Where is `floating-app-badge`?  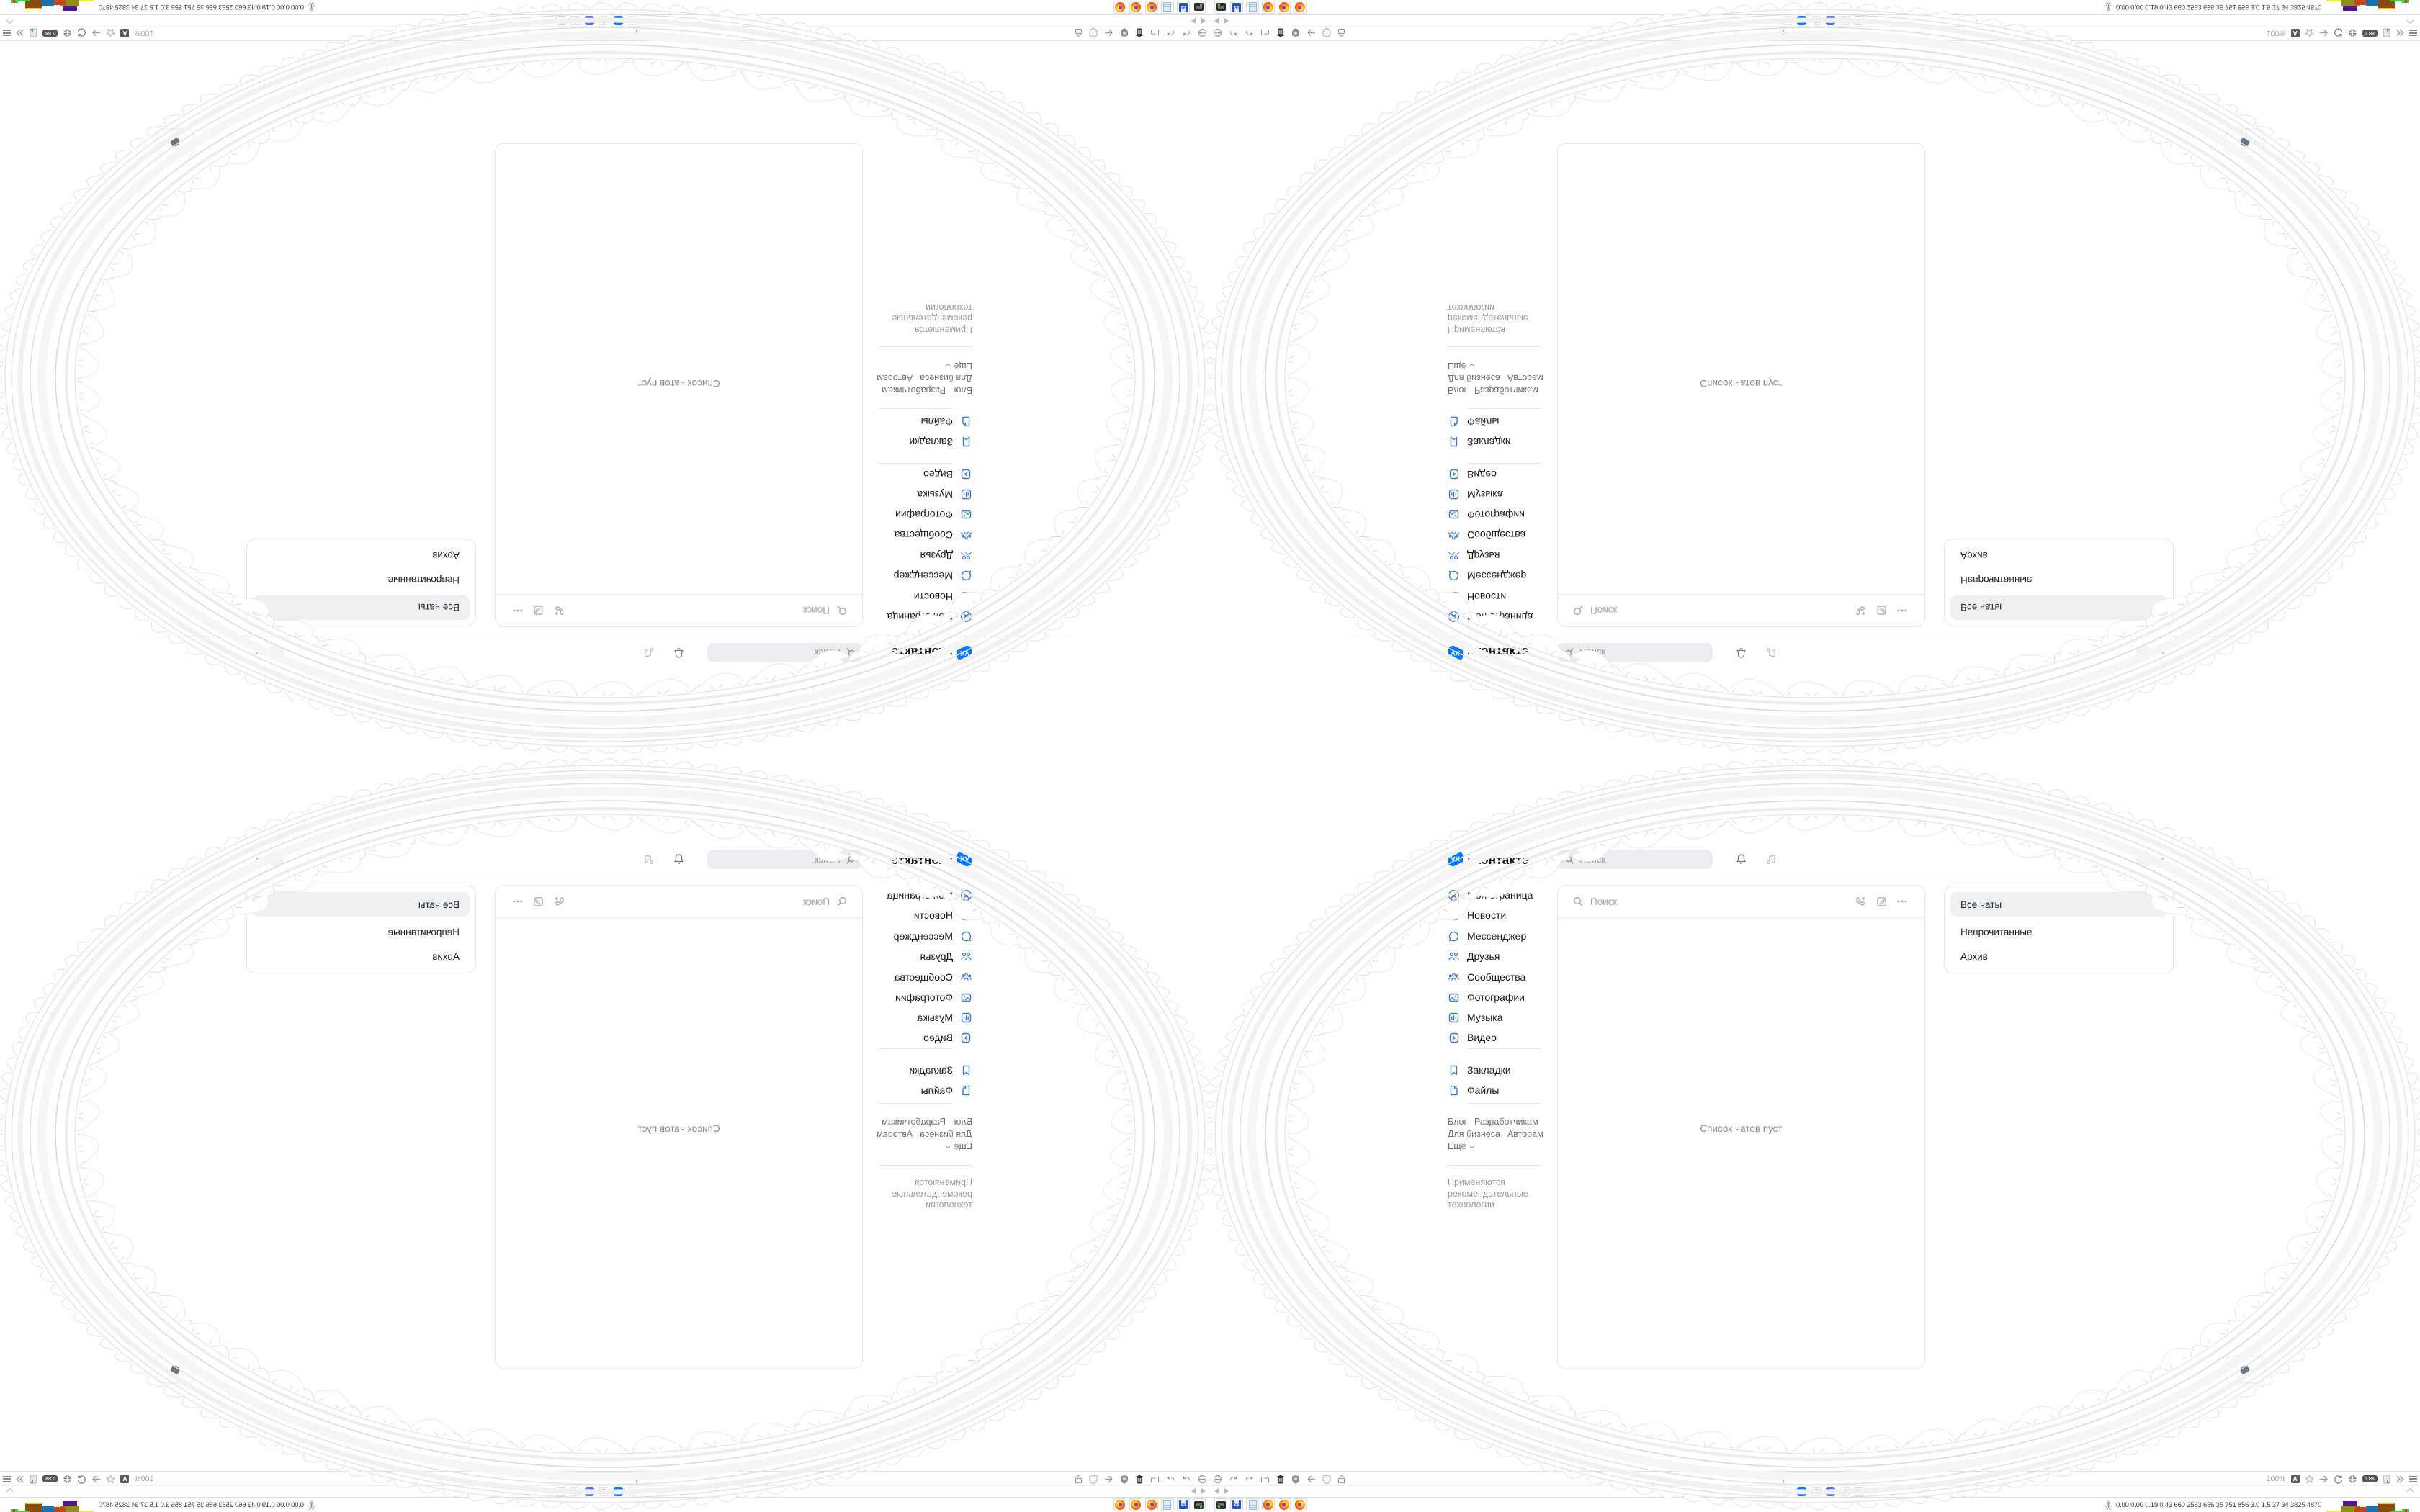
floating-app-badge is located at coordinates (2245, 1369).